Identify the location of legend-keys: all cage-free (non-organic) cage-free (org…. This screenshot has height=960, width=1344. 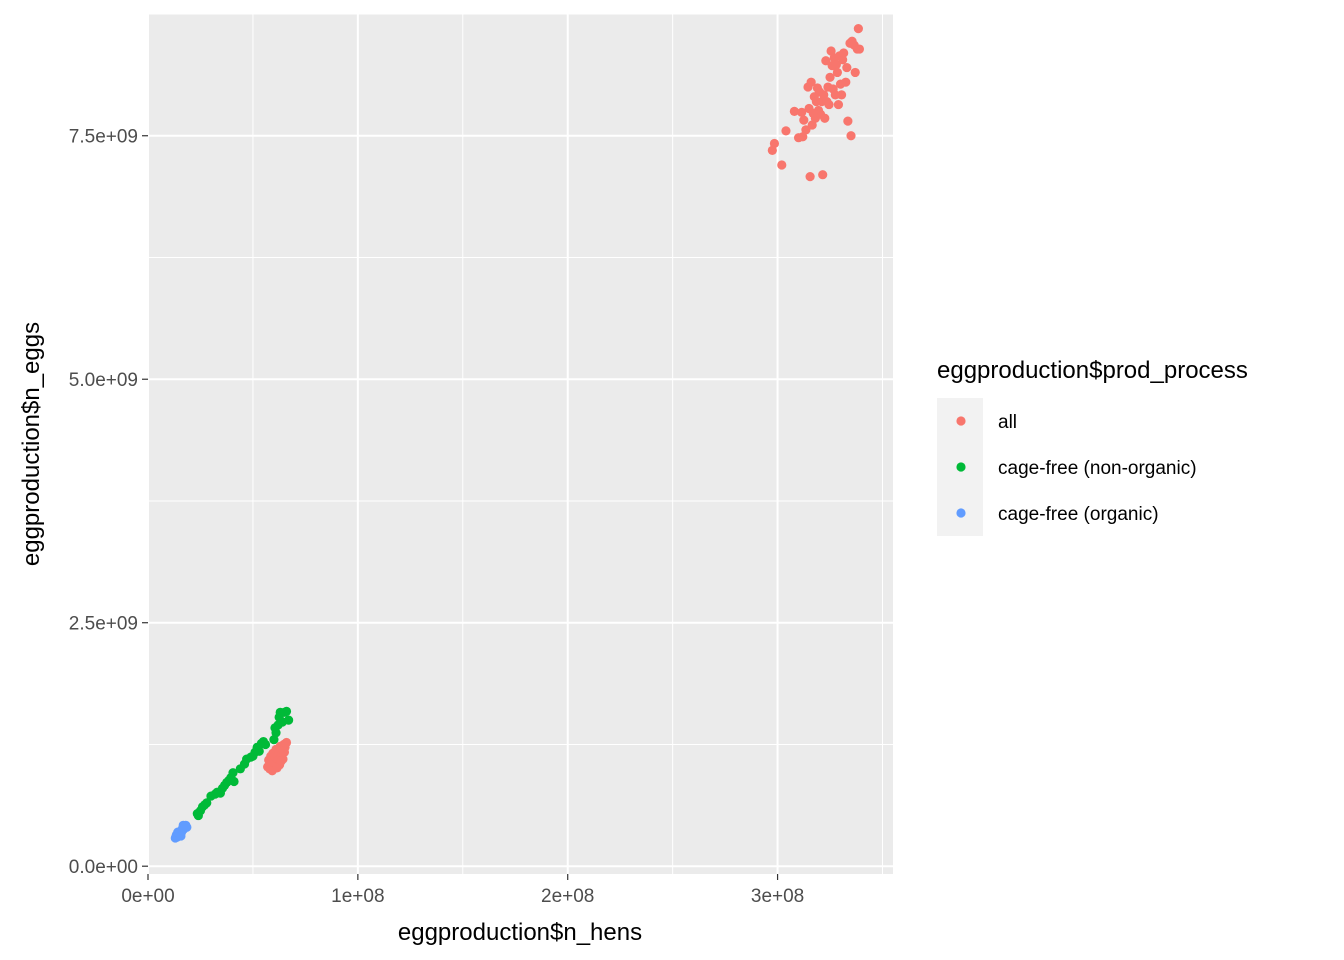
(1067, 467).